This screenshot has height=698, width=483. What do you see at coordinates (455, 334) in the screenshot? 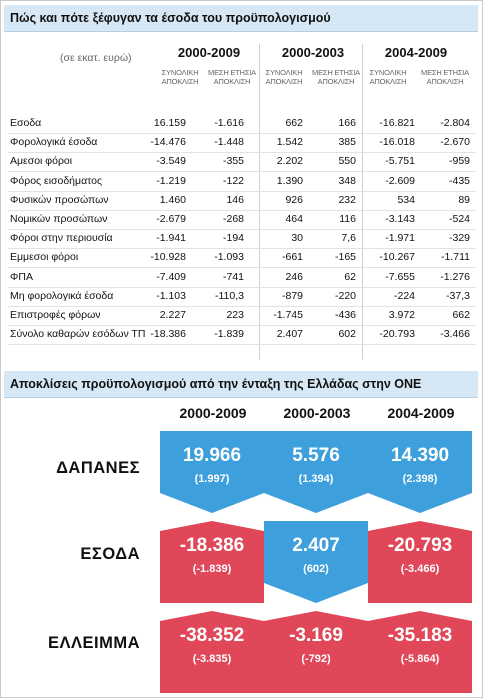
I see `row-value: -3.466` at bounding box center [455, 334].